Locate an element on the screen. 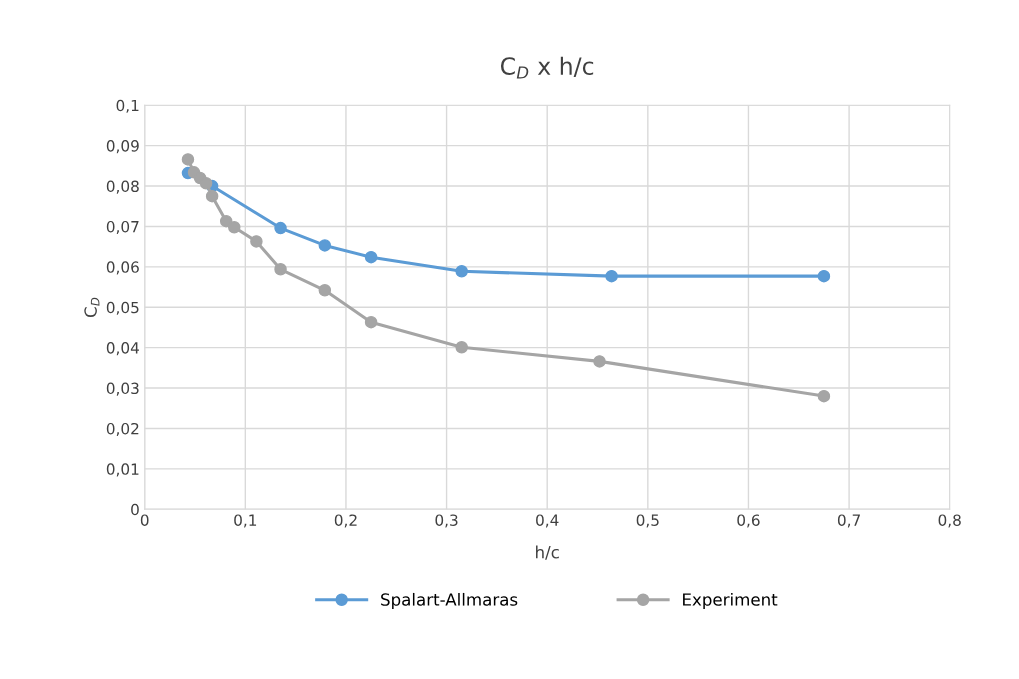  x-tick-label: 0,1 is located at coordinates (245, 521).